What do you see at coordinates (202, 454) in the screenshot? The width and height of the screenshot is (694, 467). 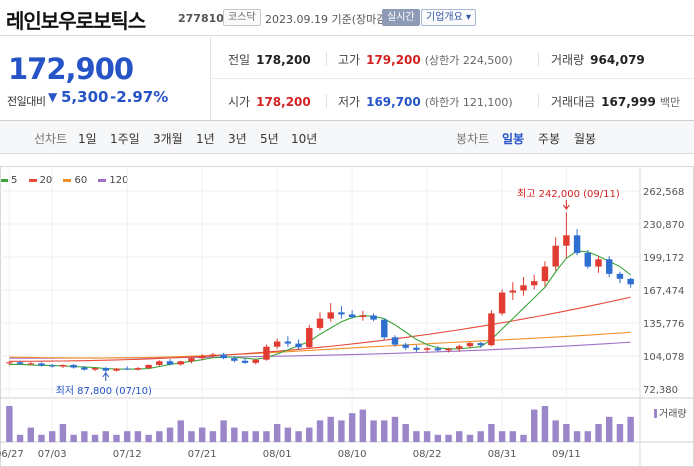 I see `x-tick-label: 07/21` at bounding box center [202, 454].